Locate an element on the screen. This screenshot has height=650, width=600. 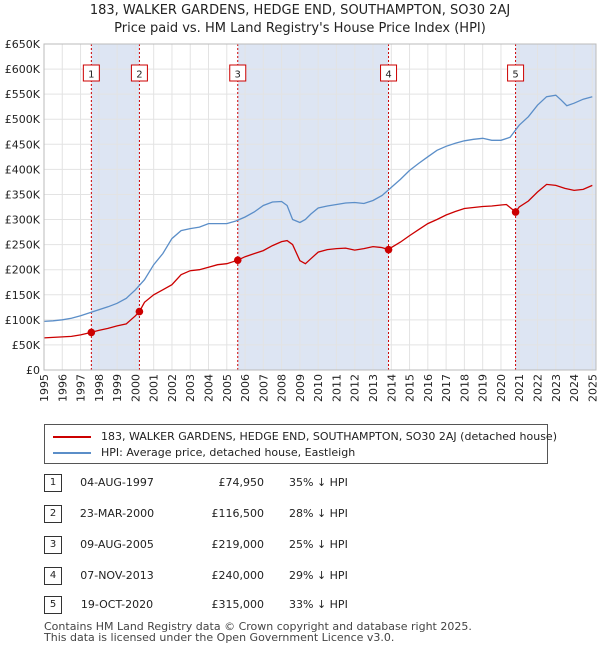
x-tick-label: 2011 is located at coordinates (336, 388).